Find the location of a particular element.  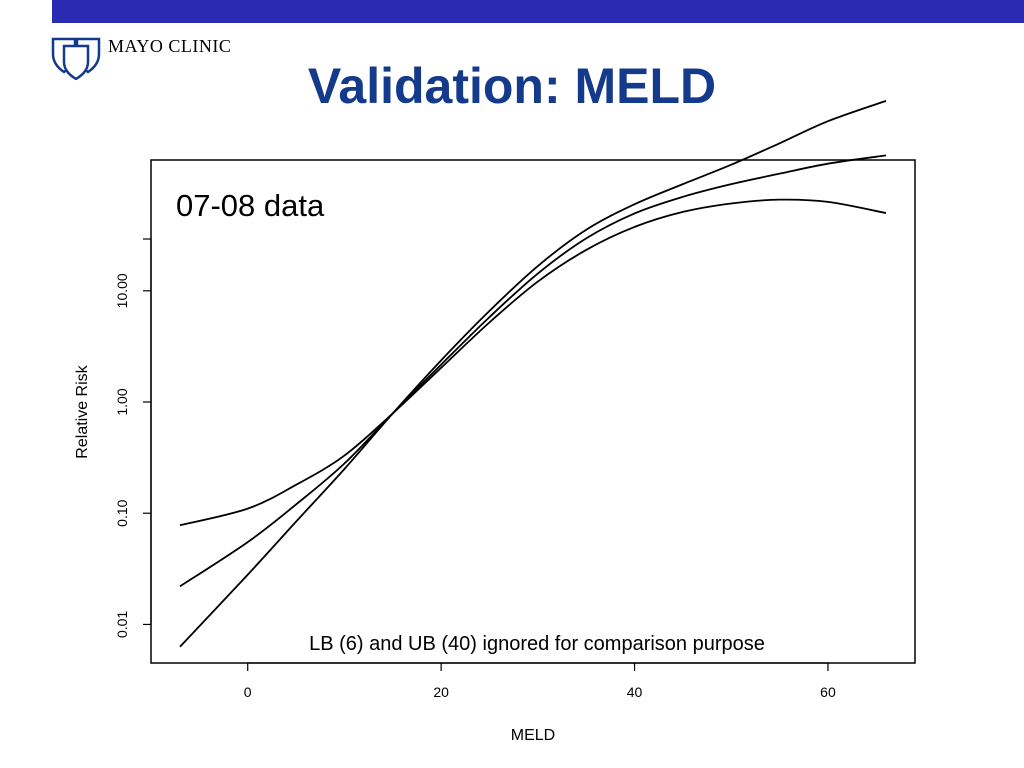

logo-text: MAYO CLINIC is located at coordinates (170, 46).